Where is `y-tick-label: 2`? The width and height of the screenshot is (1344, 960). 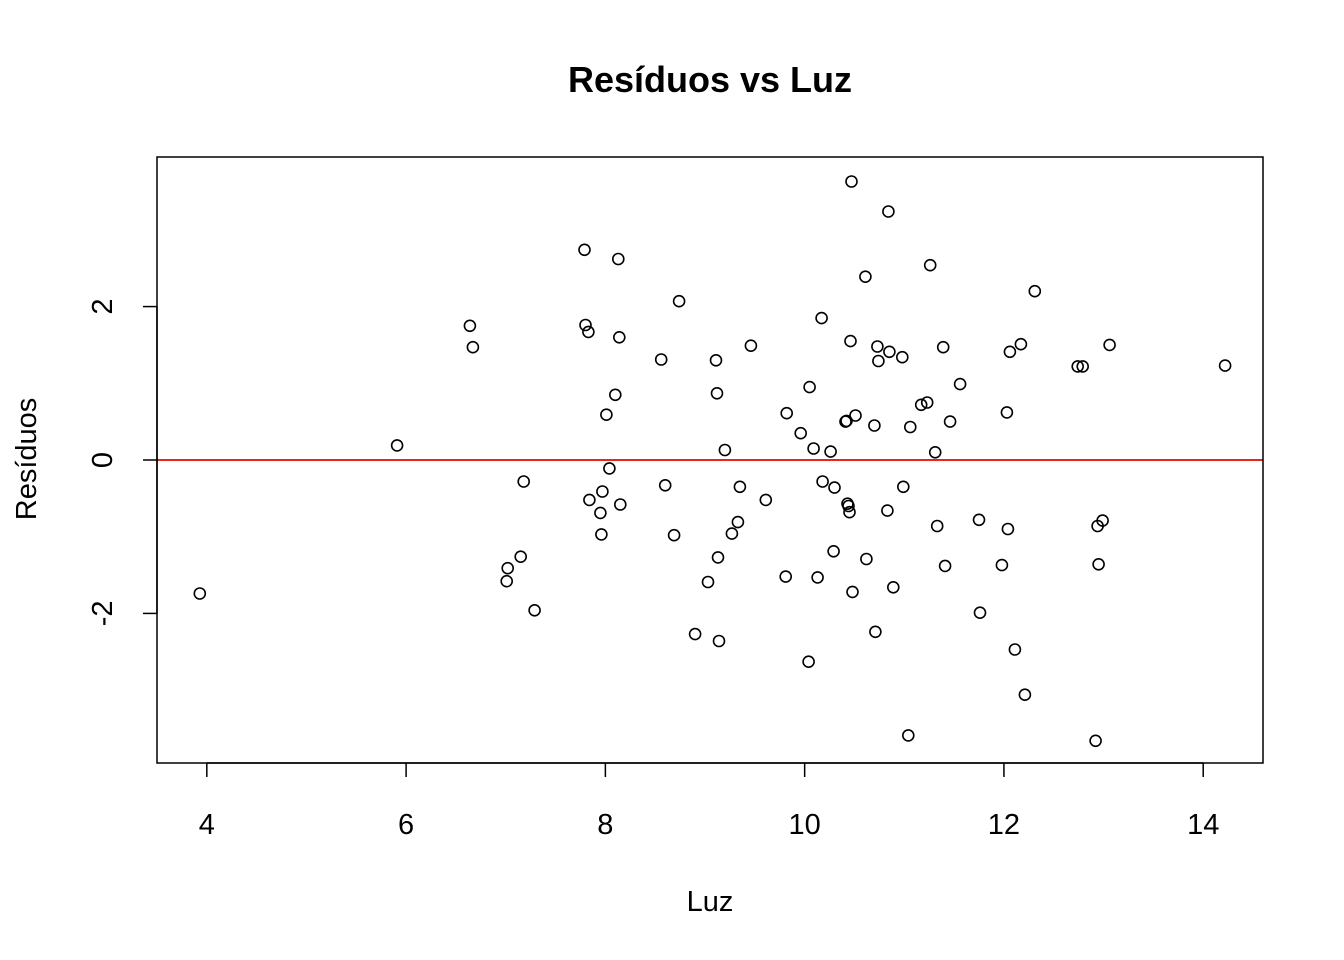
y-tick-label: 2 is located at coordinates (103, 307).